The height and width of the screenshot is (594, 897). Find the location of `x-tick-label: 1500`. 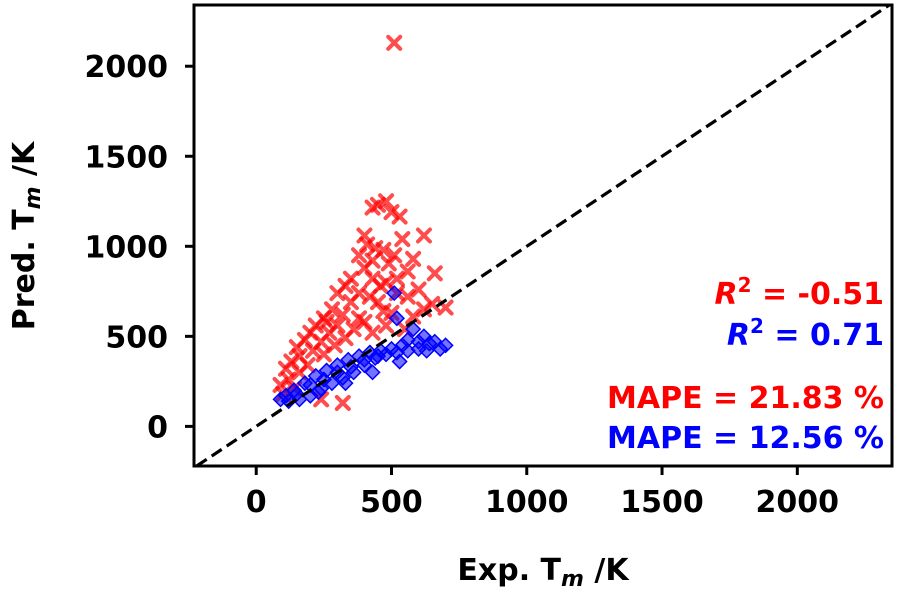

x-tick-label: 1500 is located at coordinates (662, 502).